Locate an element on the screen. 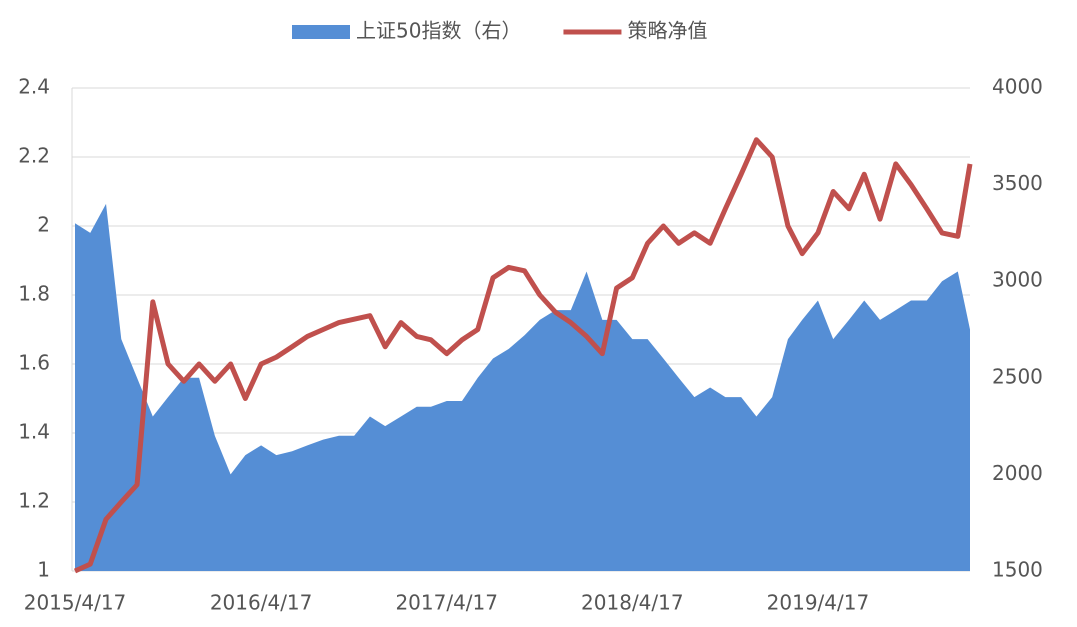  x-tick-label: 2015/4/17 is located at coordinates (75, 603).